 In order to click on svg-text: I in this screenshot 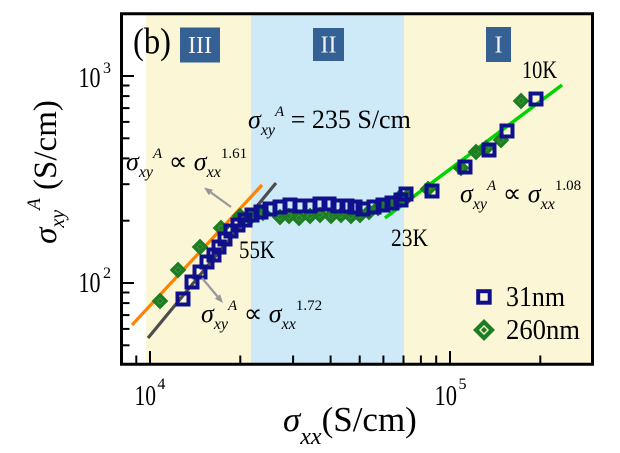, I will do `click(499, 46)`.